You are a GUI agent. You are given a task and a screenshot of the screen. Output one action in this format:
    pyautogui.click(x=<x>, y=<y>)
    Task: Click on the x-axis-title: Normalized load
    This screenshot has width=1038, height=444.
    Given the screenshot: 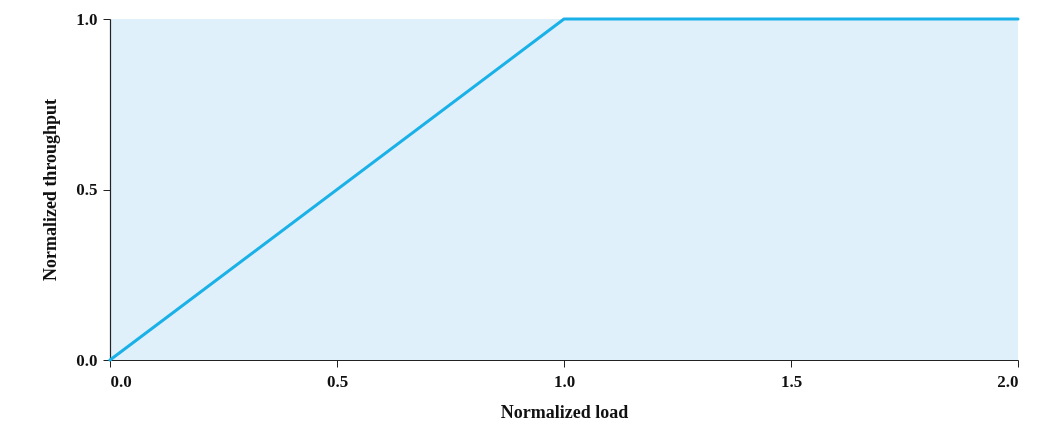 What is the action you would take?
    pyautogui.click(x=564, y=411)
    